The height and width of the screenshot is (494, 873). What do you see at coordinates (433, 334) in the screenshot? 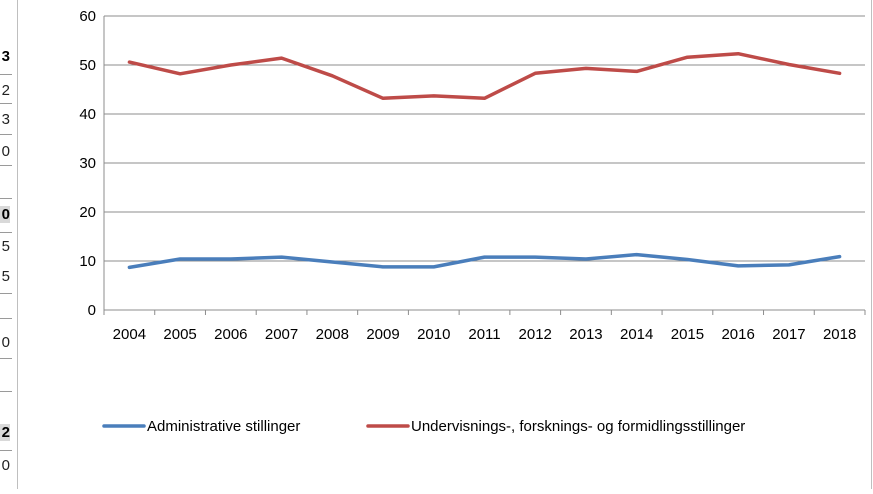
I see `x-tick-label: 2010` at bounding box center [433, 334].